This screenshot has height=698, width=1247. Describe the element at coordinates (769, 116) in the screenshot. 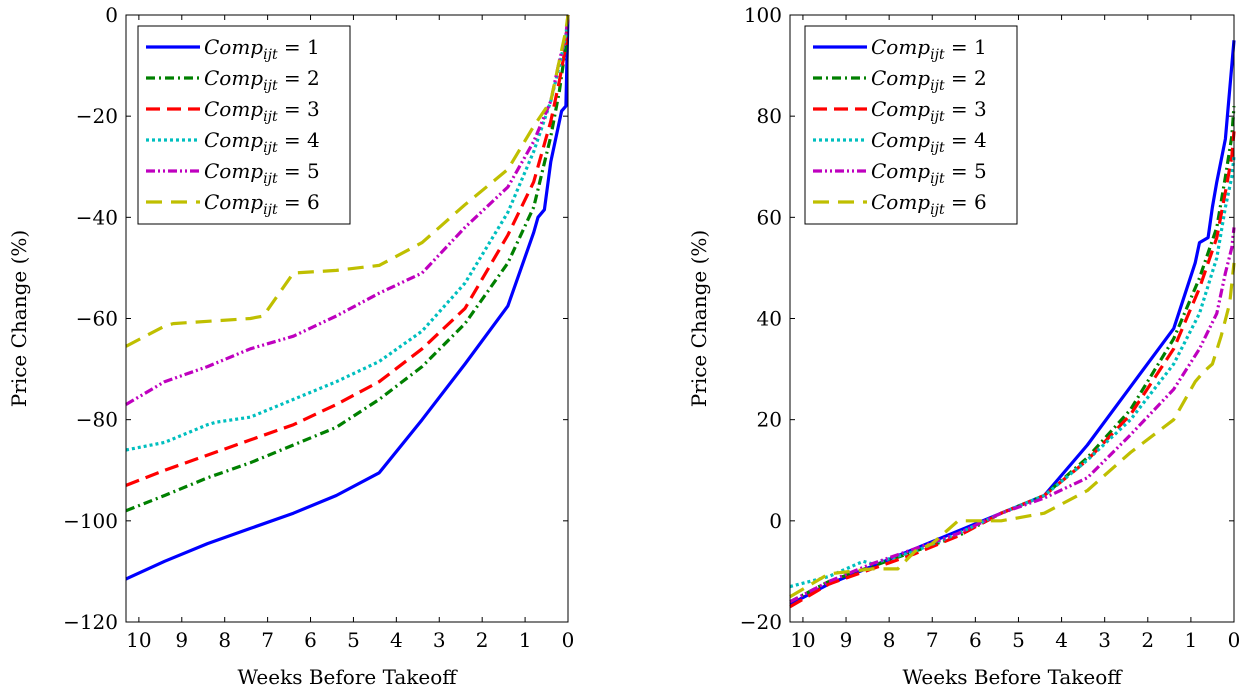

I see `y-tick-label: 80` at that location.